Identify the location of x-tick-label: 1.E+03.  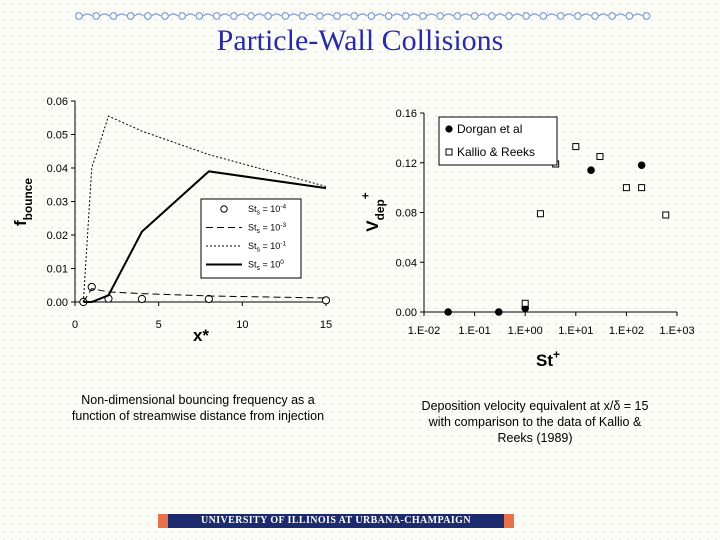
(676, 331).